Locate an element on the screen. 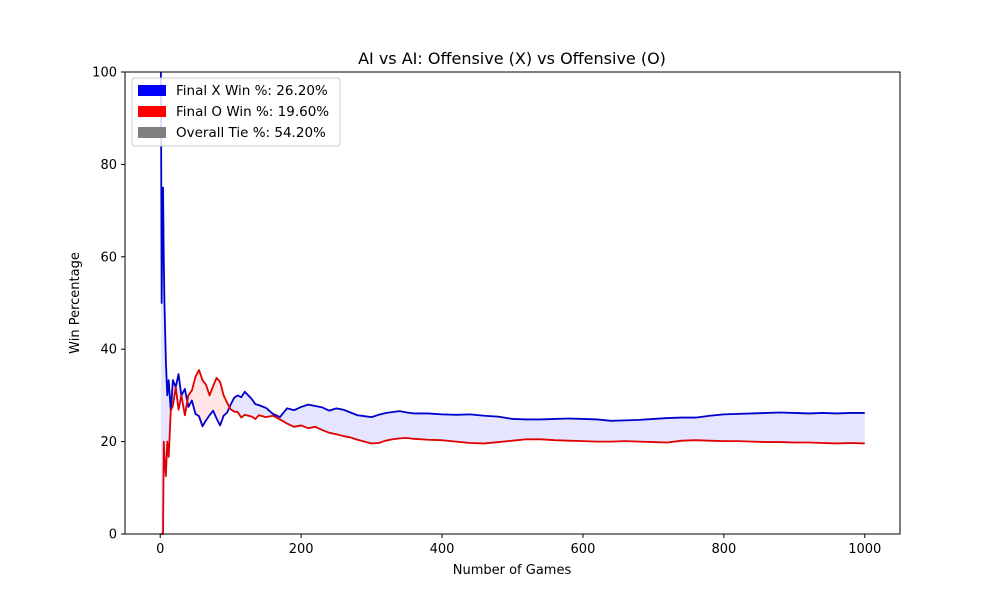  x-tick-label-600: 600 is located at coordinates (583, 549).